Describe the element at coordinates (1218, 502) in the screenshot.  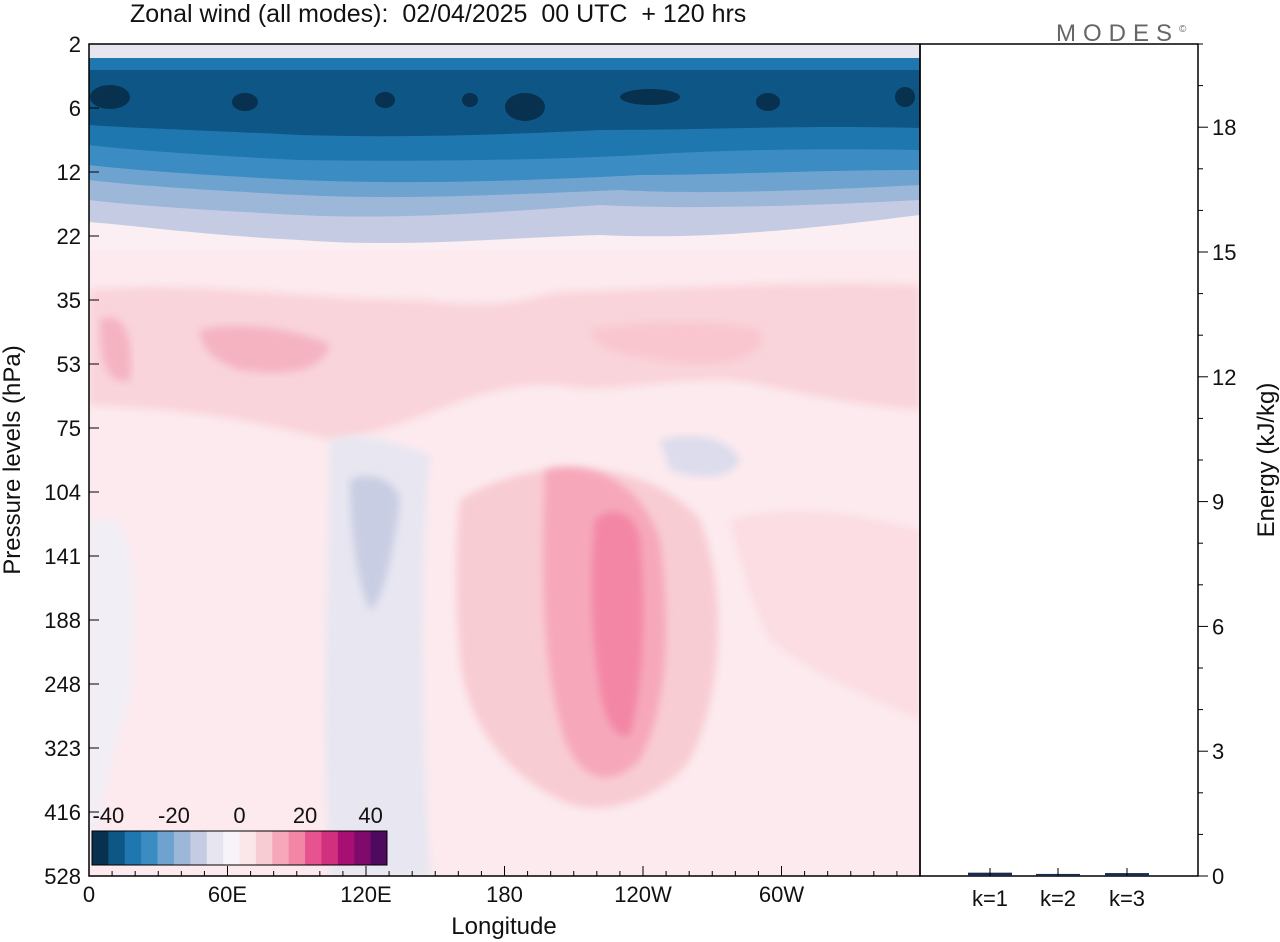
I see `energy-tick-label: 9` at that location.